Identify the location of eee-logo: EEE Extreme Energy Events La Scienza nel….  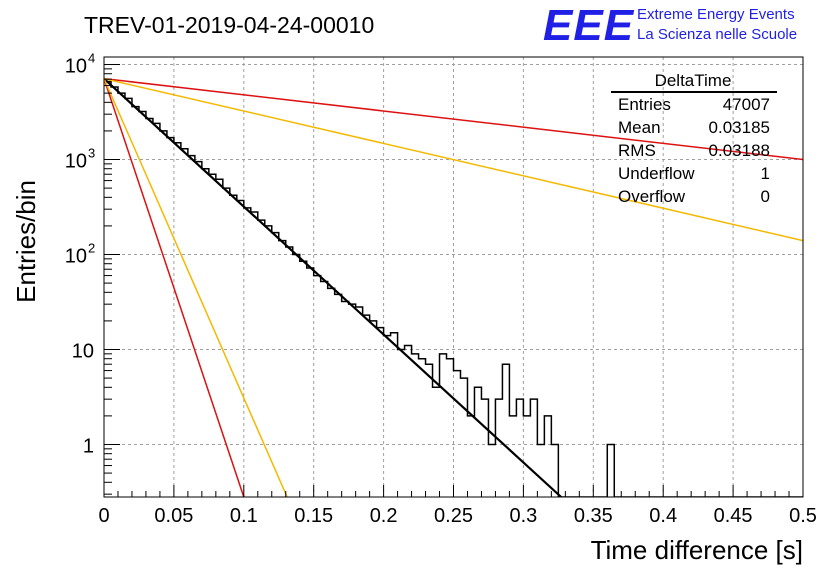
(670, 25).